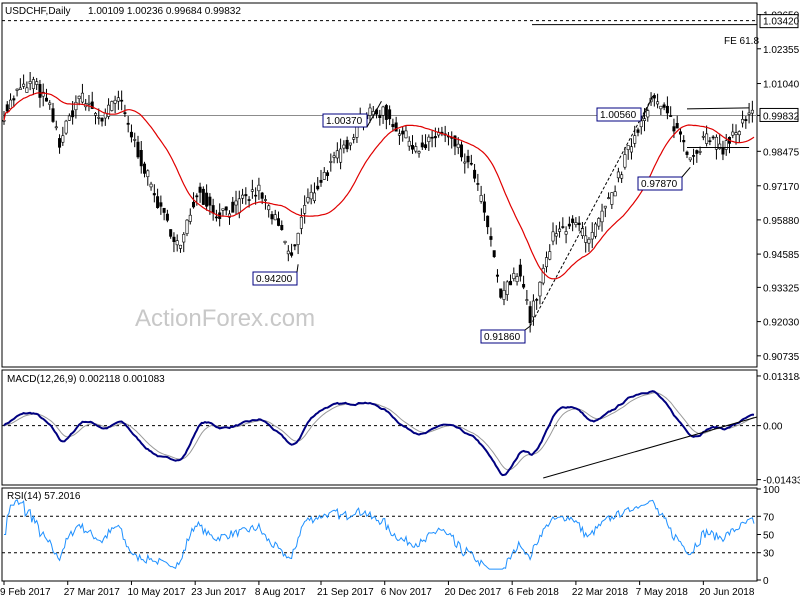 The image size is (800, 605). What do you see at coordinates (280, 592) in the screenshot?
I see `x-tick-label: 8 Aug 2017` at bounding box center [280, 592].